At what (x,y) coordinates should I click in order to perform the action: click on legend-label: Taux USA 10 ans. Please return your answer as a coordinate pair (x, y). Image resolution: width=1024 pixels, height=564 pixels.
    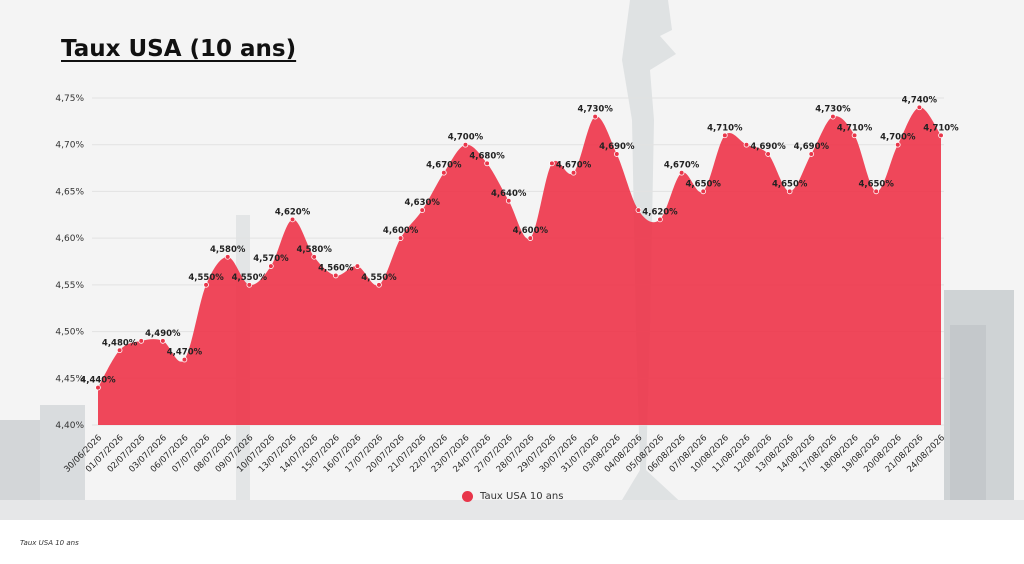
    Looking at the image, I should click on (522, 496).